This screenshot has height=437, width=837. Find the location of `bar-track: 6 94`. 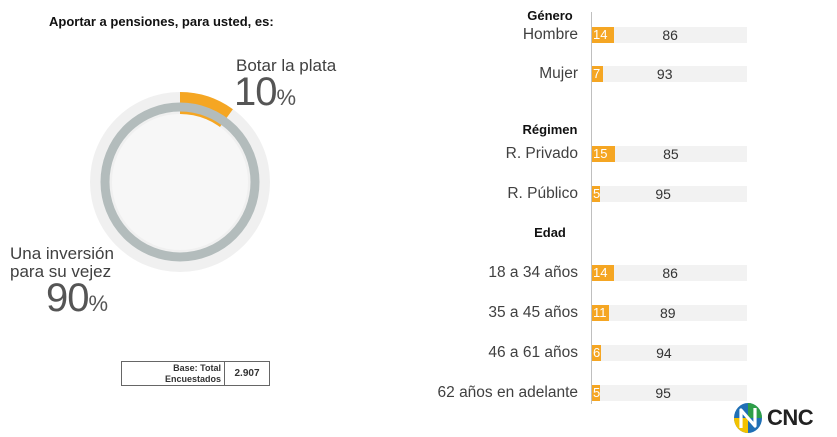

bar-track: 6 94 is located at coordinates (669, 353).